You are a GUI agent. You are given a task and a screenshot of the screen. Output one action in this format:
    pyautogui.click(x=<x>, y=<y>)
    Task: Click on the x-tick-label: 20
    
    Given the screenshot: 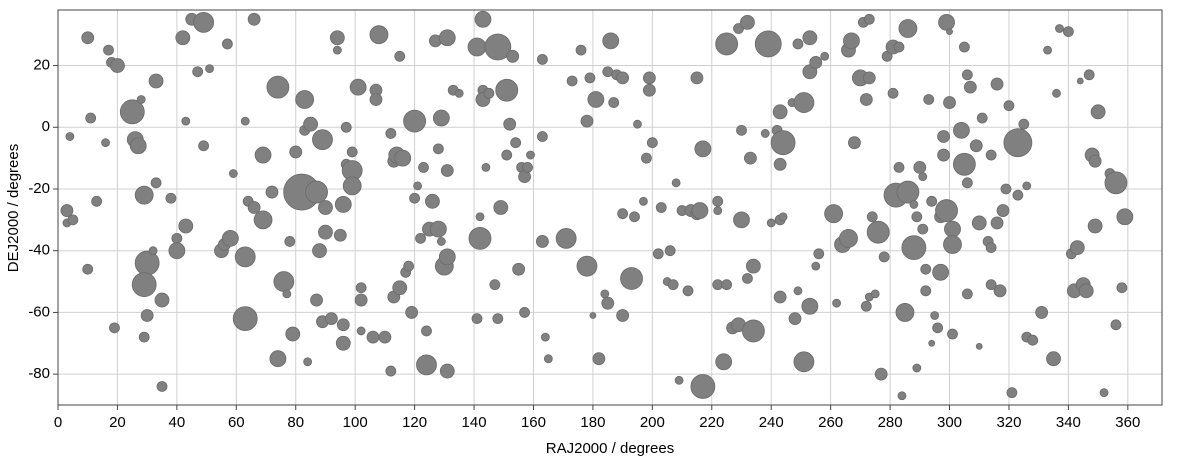 What is the action you would take?
    pyautogui.click(x=117, y=422)
    